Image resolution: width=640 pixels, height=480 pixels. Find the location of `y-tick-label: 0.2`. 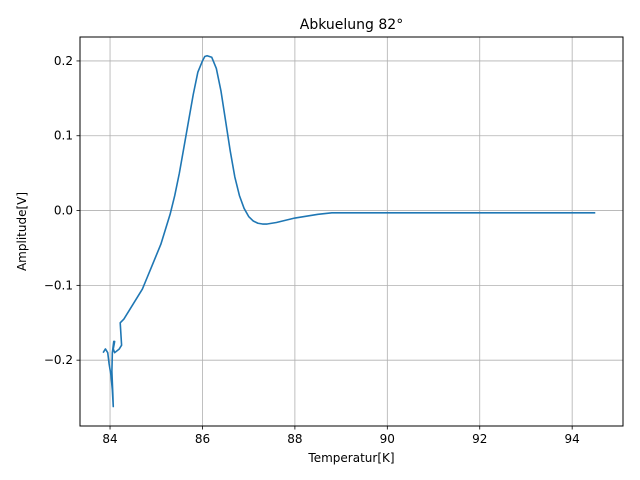

y-tick-label: 0.2 is located at coordinates (63, 61).